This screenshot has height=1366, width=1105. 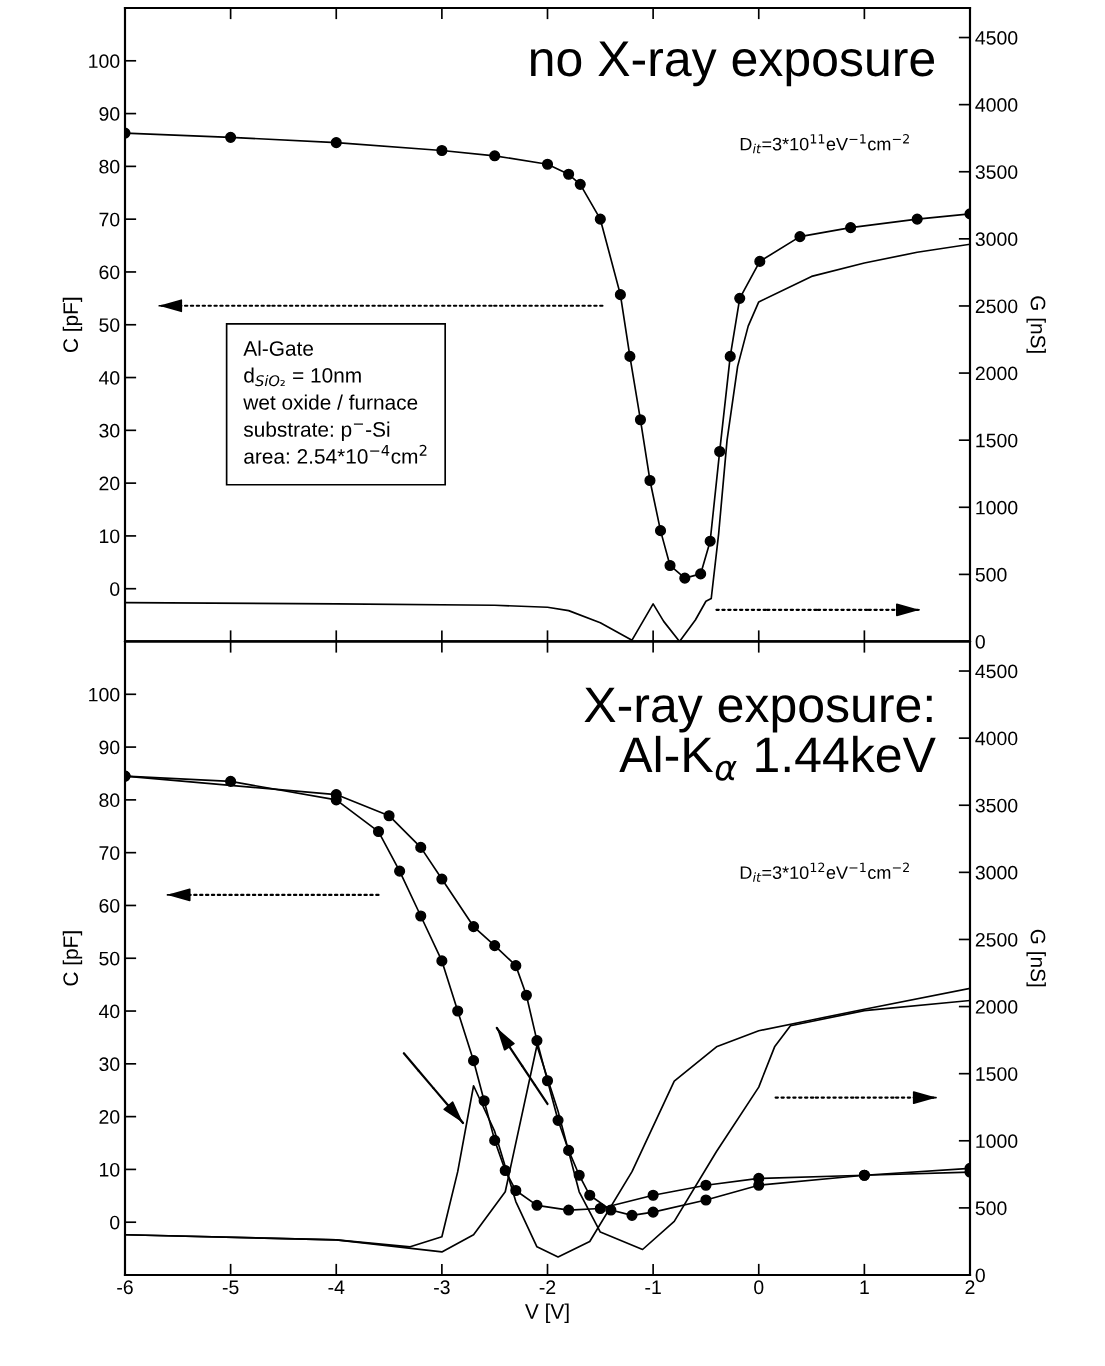 What do you see at coordinates (336, 1287) in the screenshot?
I see `x-tick-label: -4` at bounding box center [336, 1287].